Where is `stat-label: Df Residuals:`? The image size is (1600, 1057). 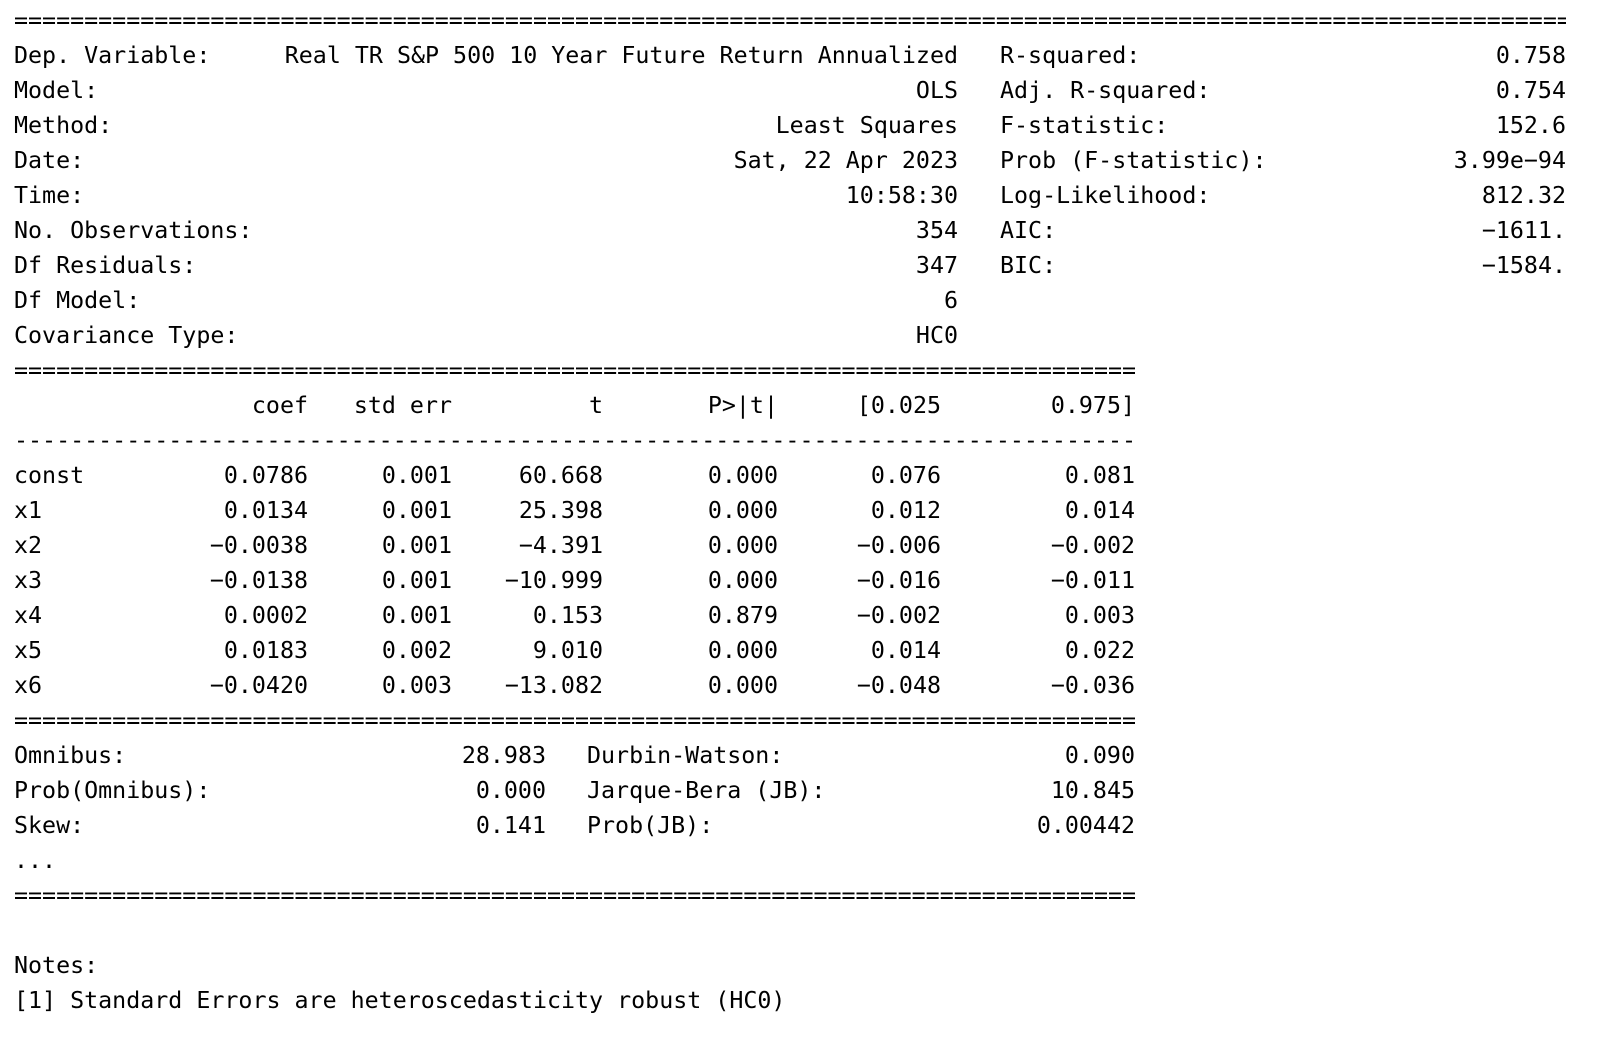
stat-label: Df Residuals: is located at coordinates (105, 265).